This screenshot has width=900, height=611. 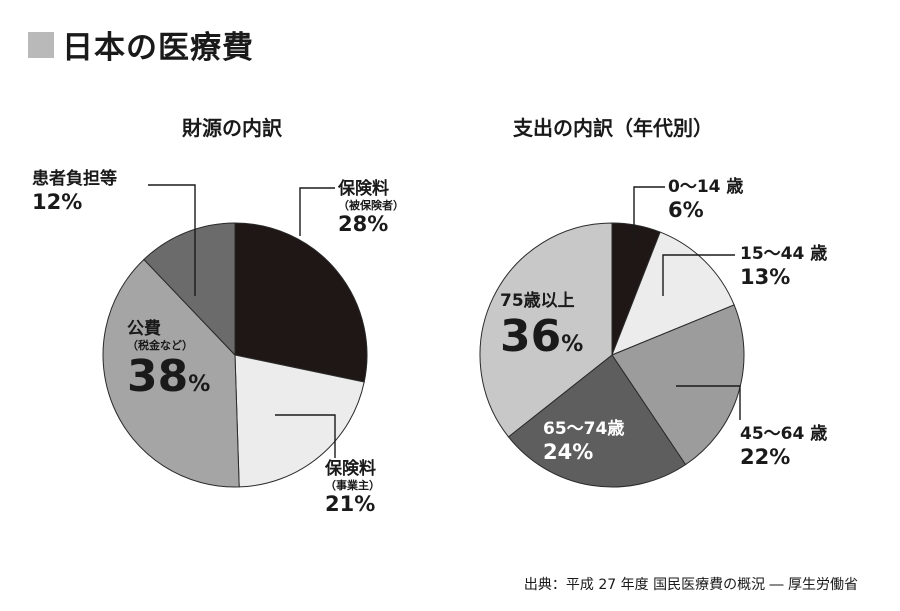 What do you see at coordinates (765, 276) in the screenshot?
I see `slice-percent: 13%` at bounding box center [765, 276].